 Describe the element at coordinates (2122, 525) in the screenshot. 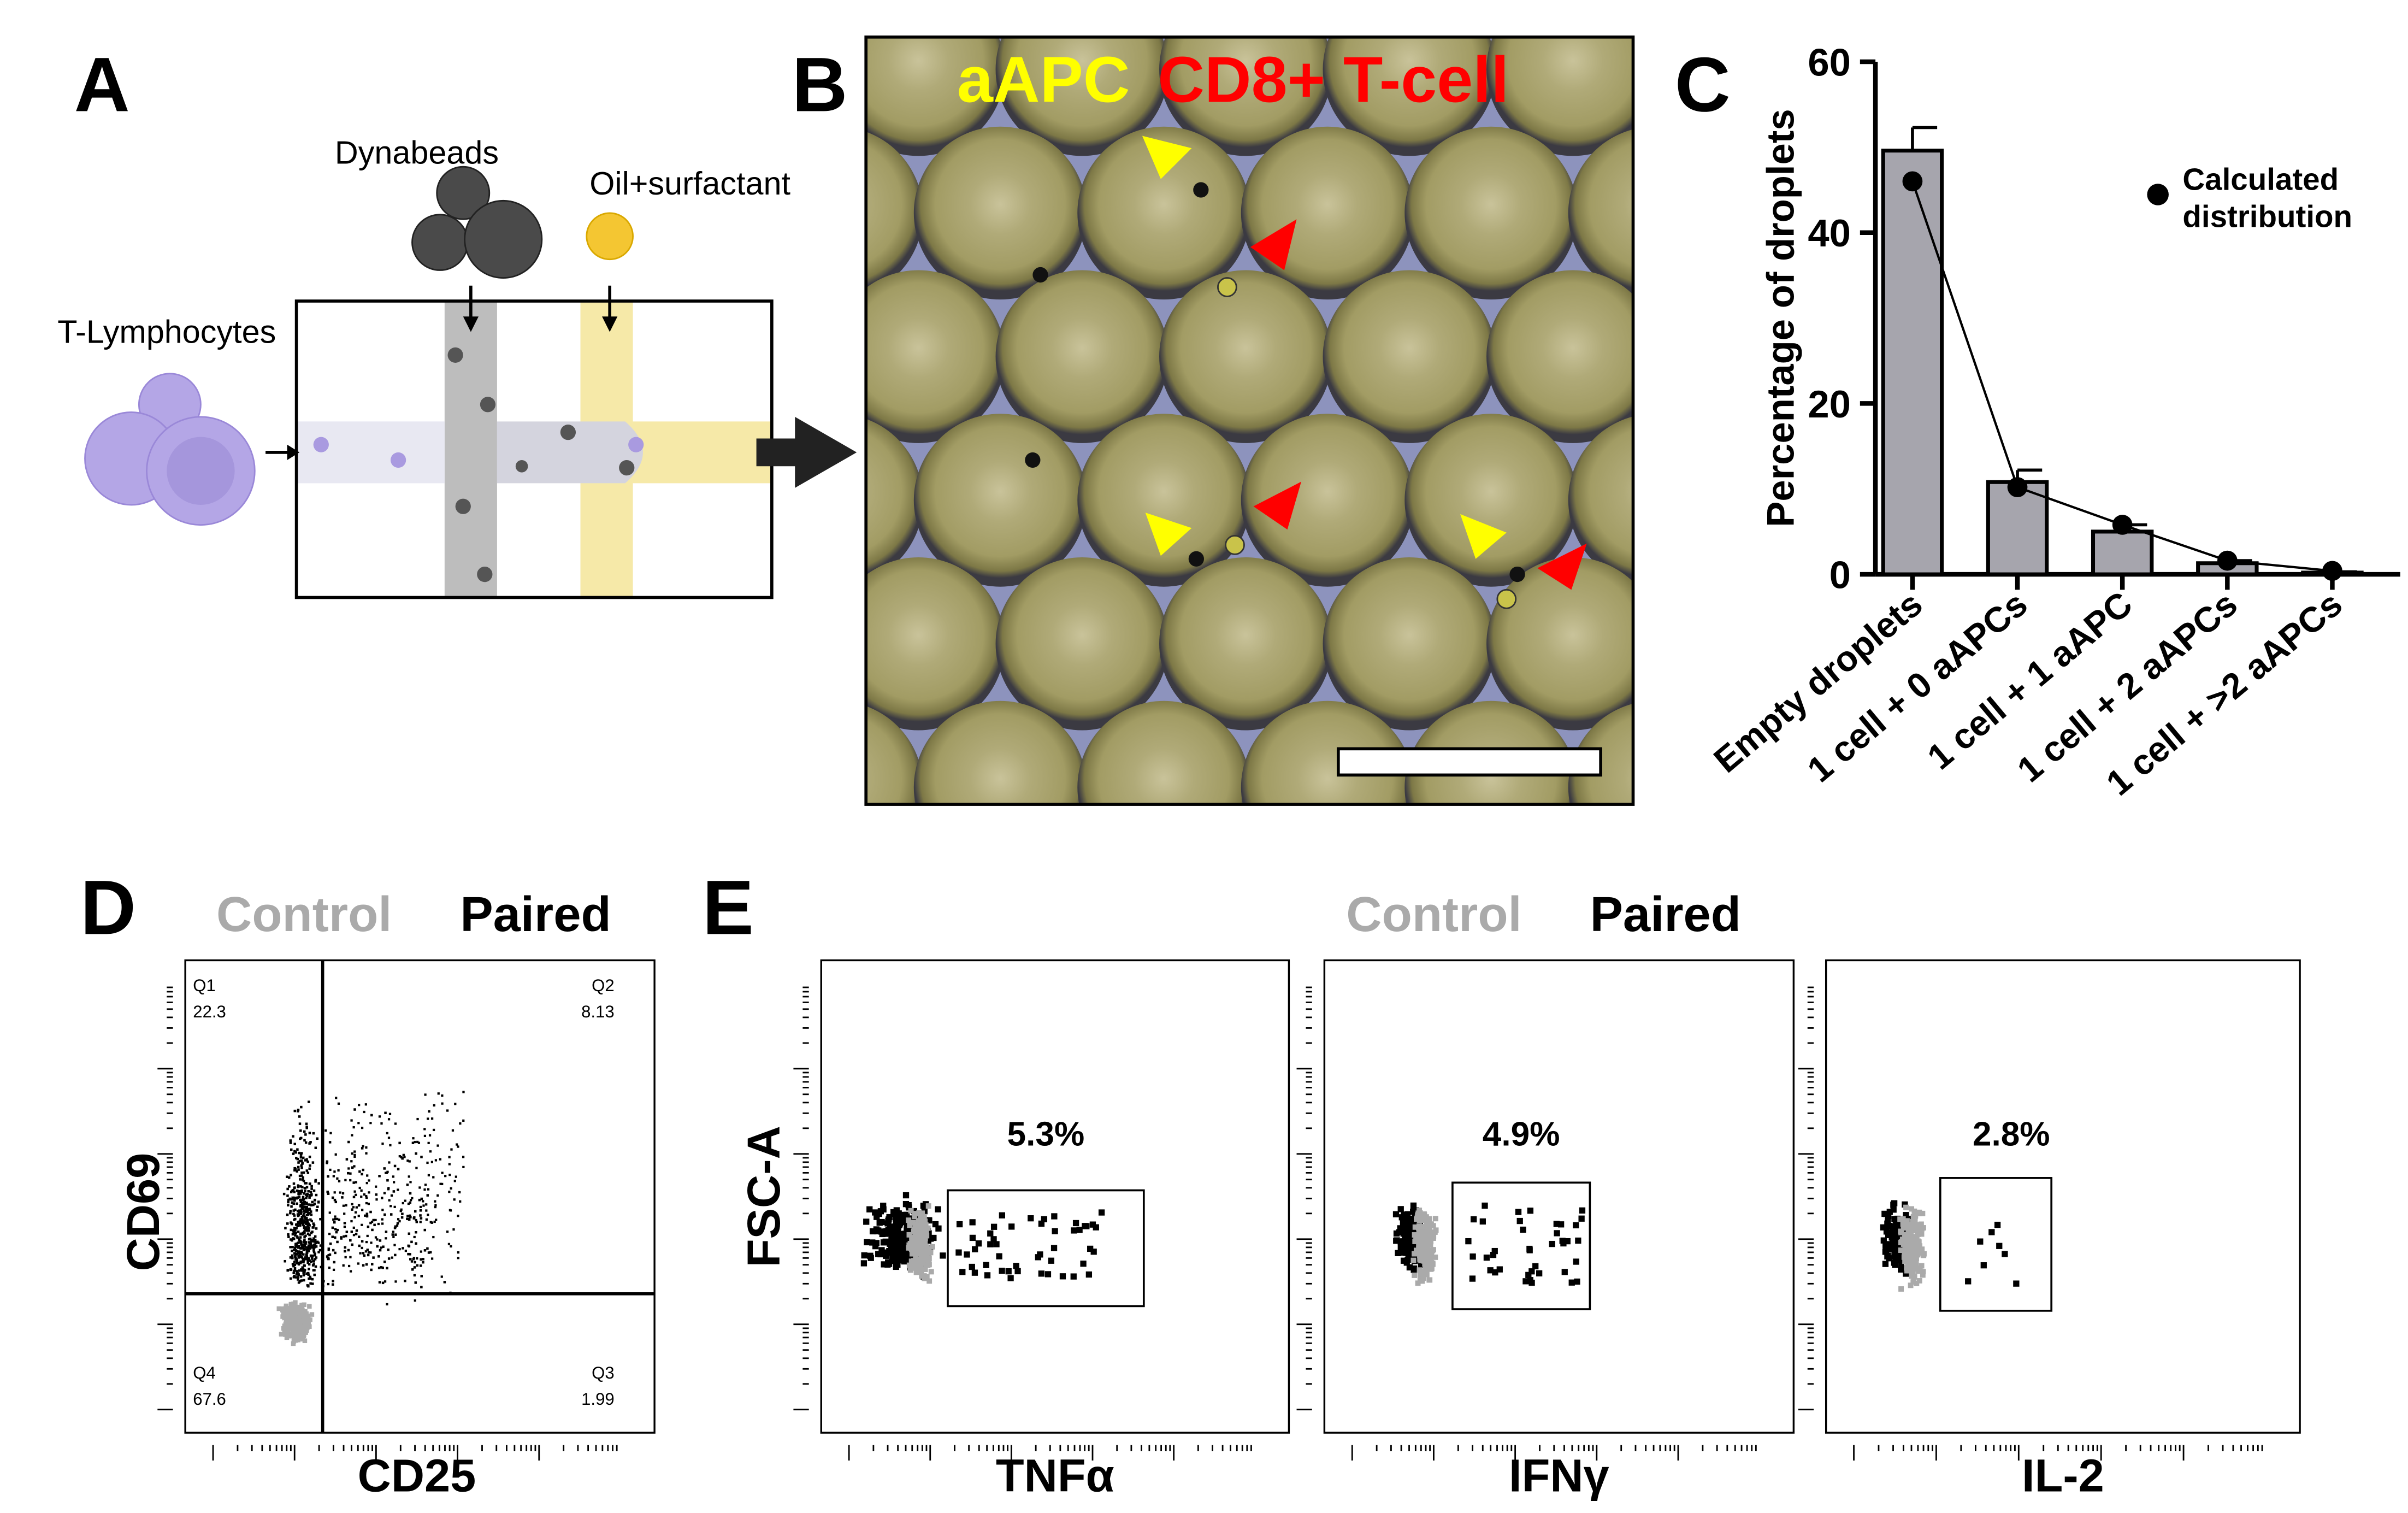

I see `line-point` at that location.